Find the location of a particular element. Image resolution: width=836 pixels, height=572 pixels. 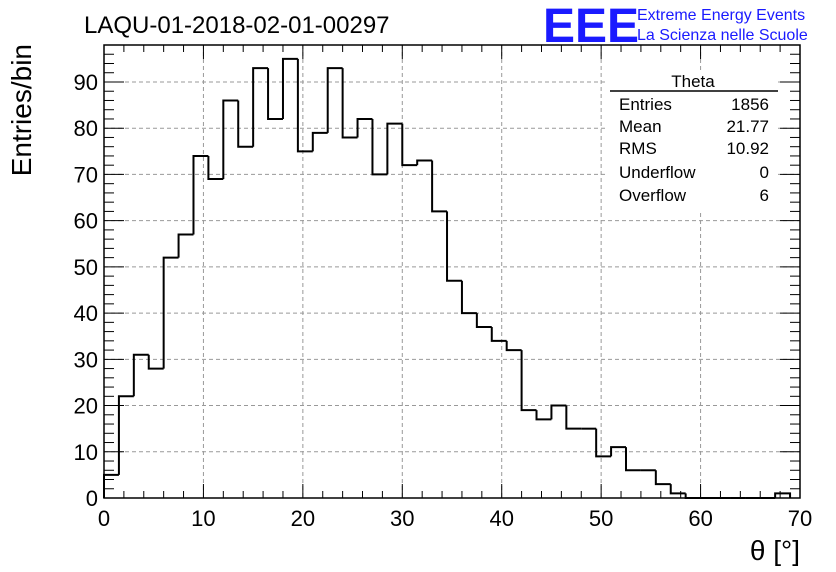

y-tick-label: 0 is located at coordinates (92, 498).